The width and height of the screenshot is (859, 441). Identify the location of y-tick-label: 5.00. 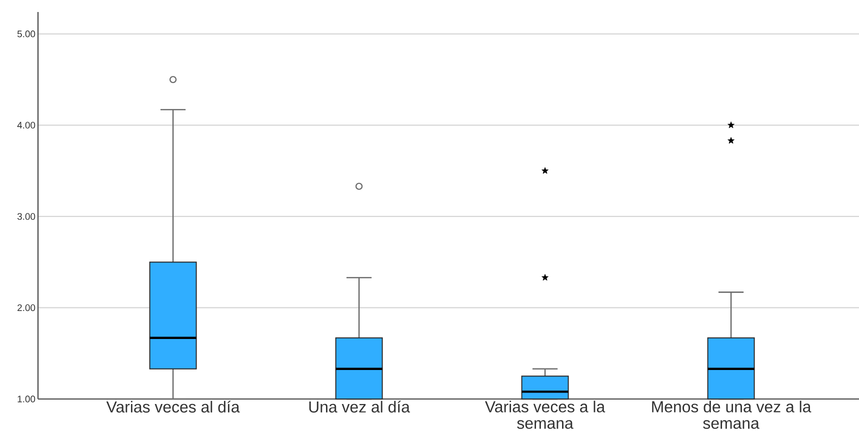
(26, 34).